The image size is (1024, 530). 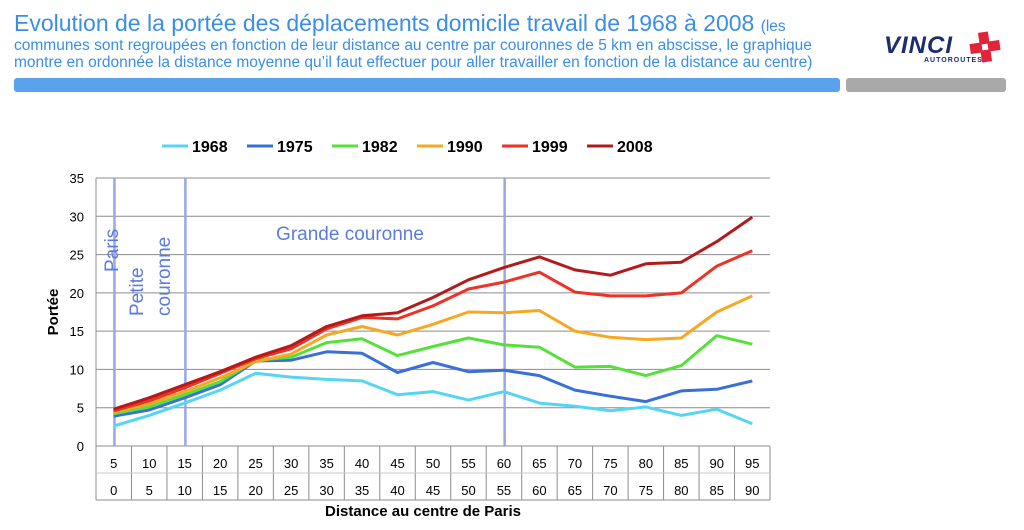 What do you see at coordinates (53, 312) in the screenshot?
I see `y-axis-title: Portée` at bounding box center [53, 312].